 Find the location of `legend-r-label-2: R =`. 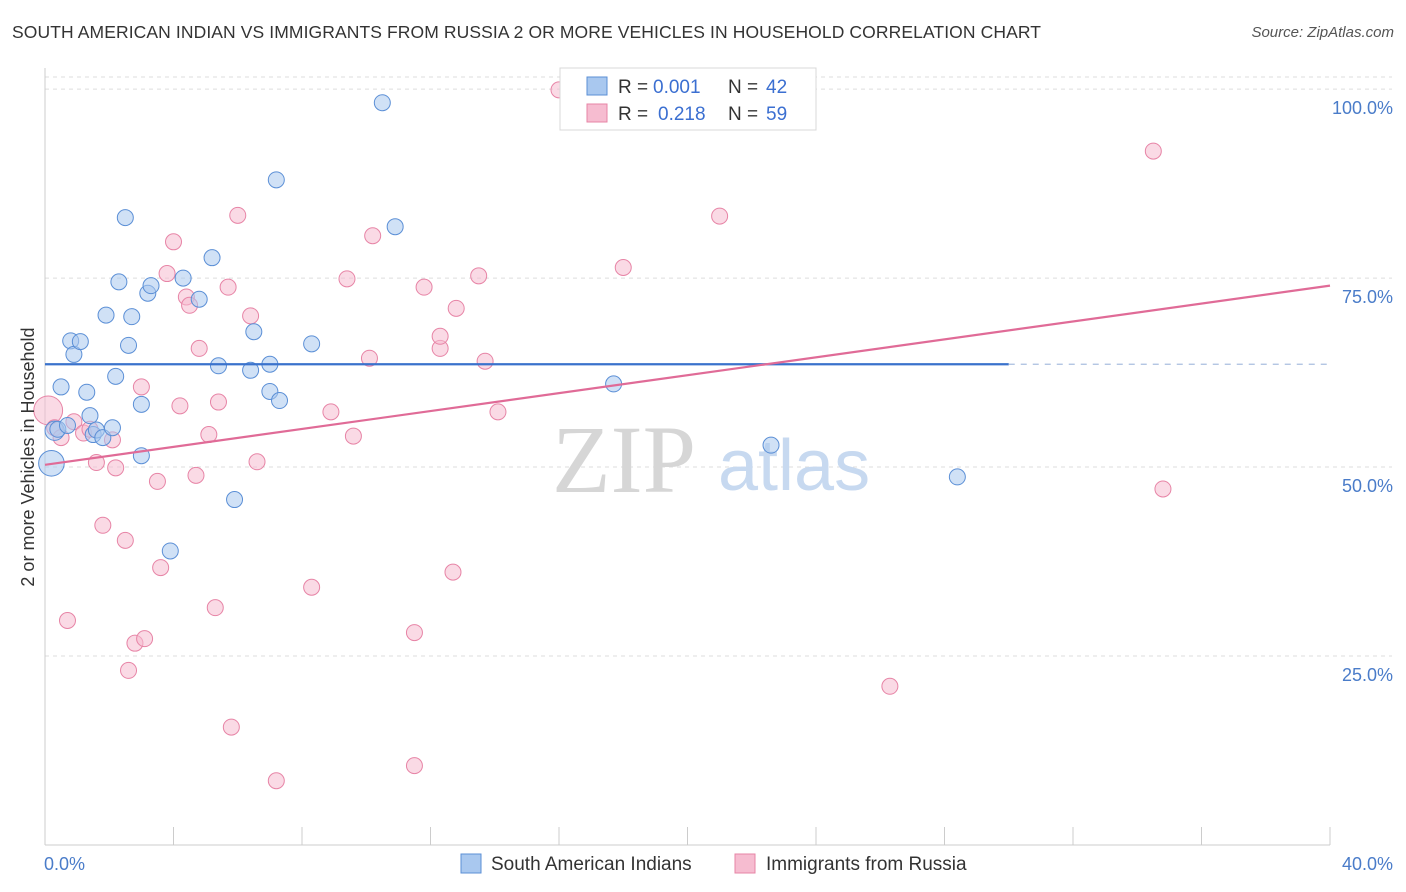

legend-r-label-2: R = is located at coordinates (633, 114).